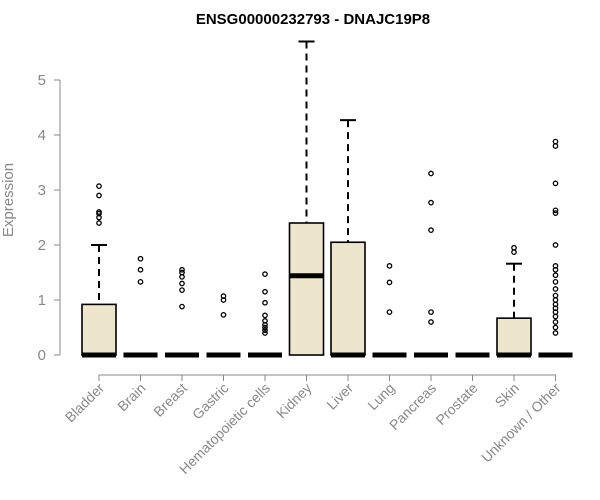 The width and height of the screenshot is (600, 500). What do you see at coordinates (131, 397) in the screenshot?
I see `x-tick-label: Brain` at bounding box center [131, 397].